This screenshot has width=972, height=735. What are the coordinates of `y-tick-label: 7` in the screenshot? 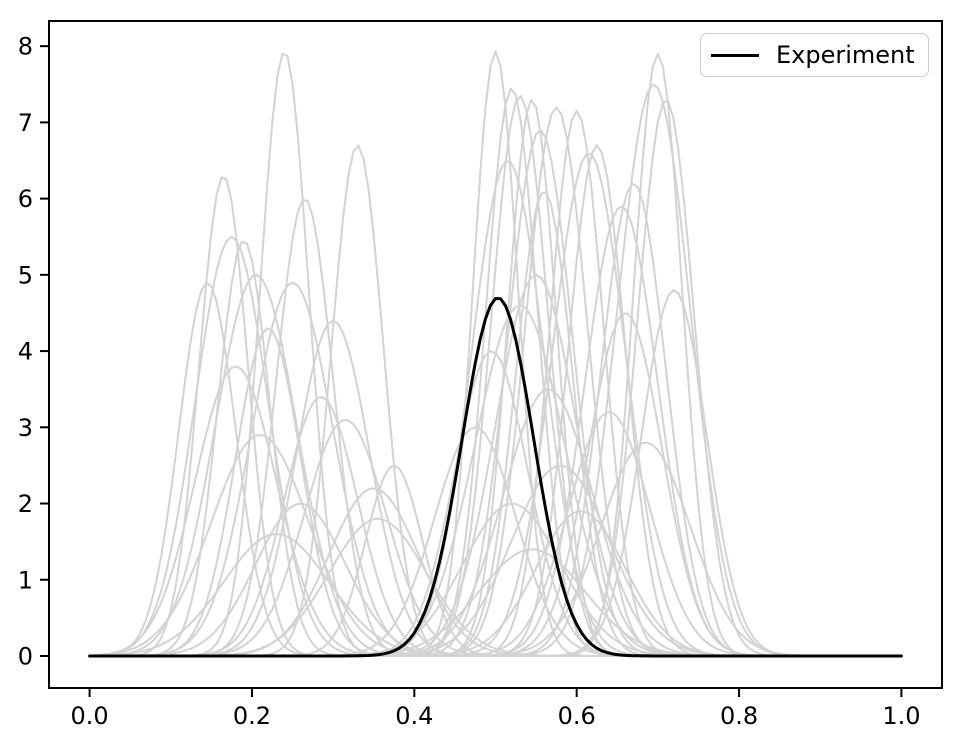 It's located at (25, 123).